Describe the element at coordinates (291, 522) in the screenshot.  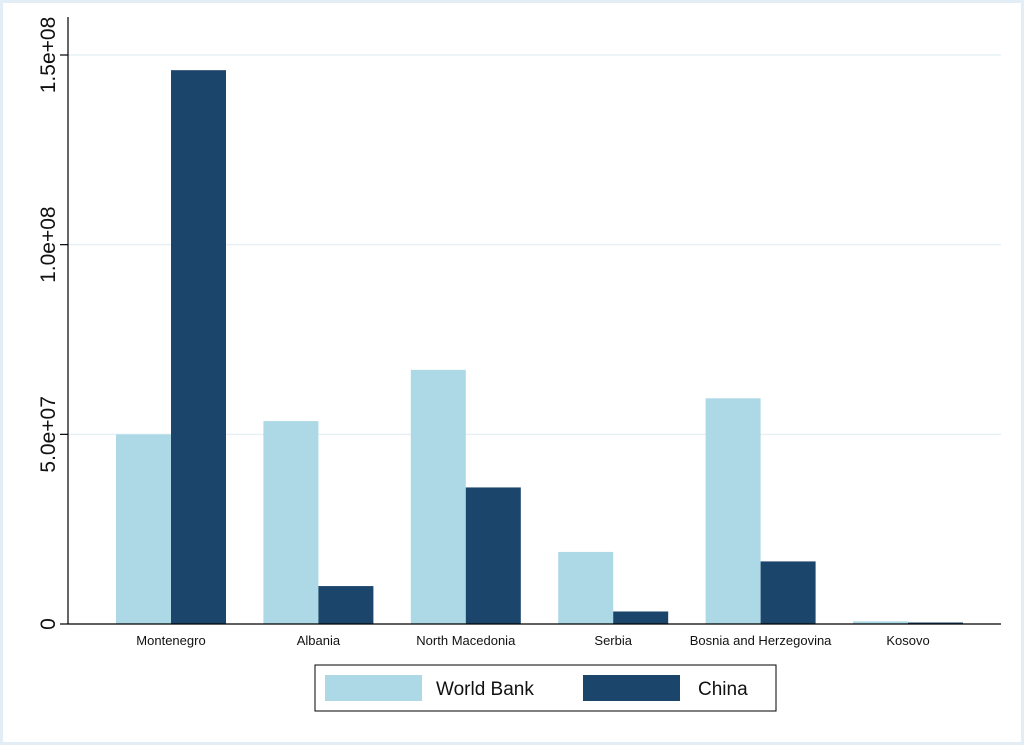
I see `bar-world-bank-albania` at that location.